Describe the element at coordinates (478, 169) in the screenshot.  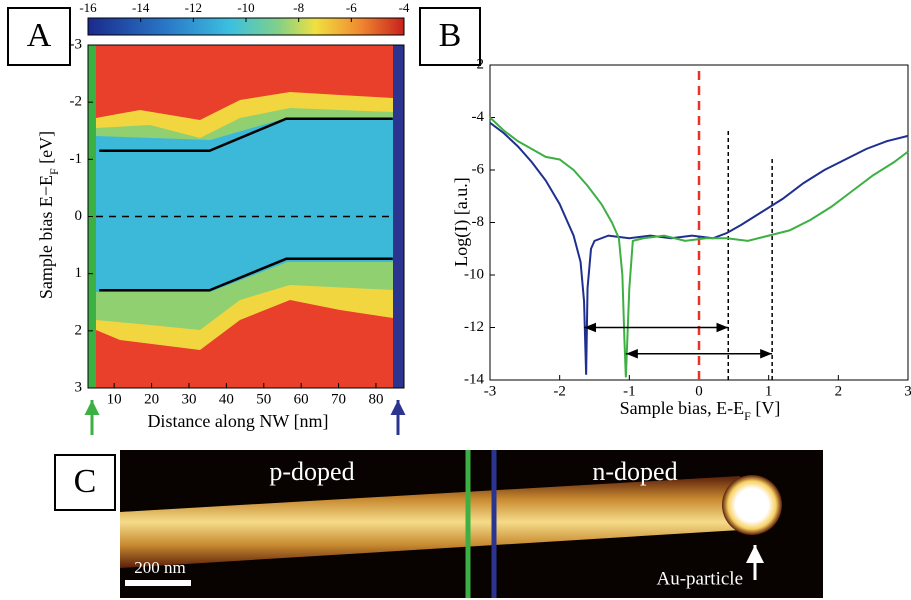
I see `y-tick-label: -6` at that location.